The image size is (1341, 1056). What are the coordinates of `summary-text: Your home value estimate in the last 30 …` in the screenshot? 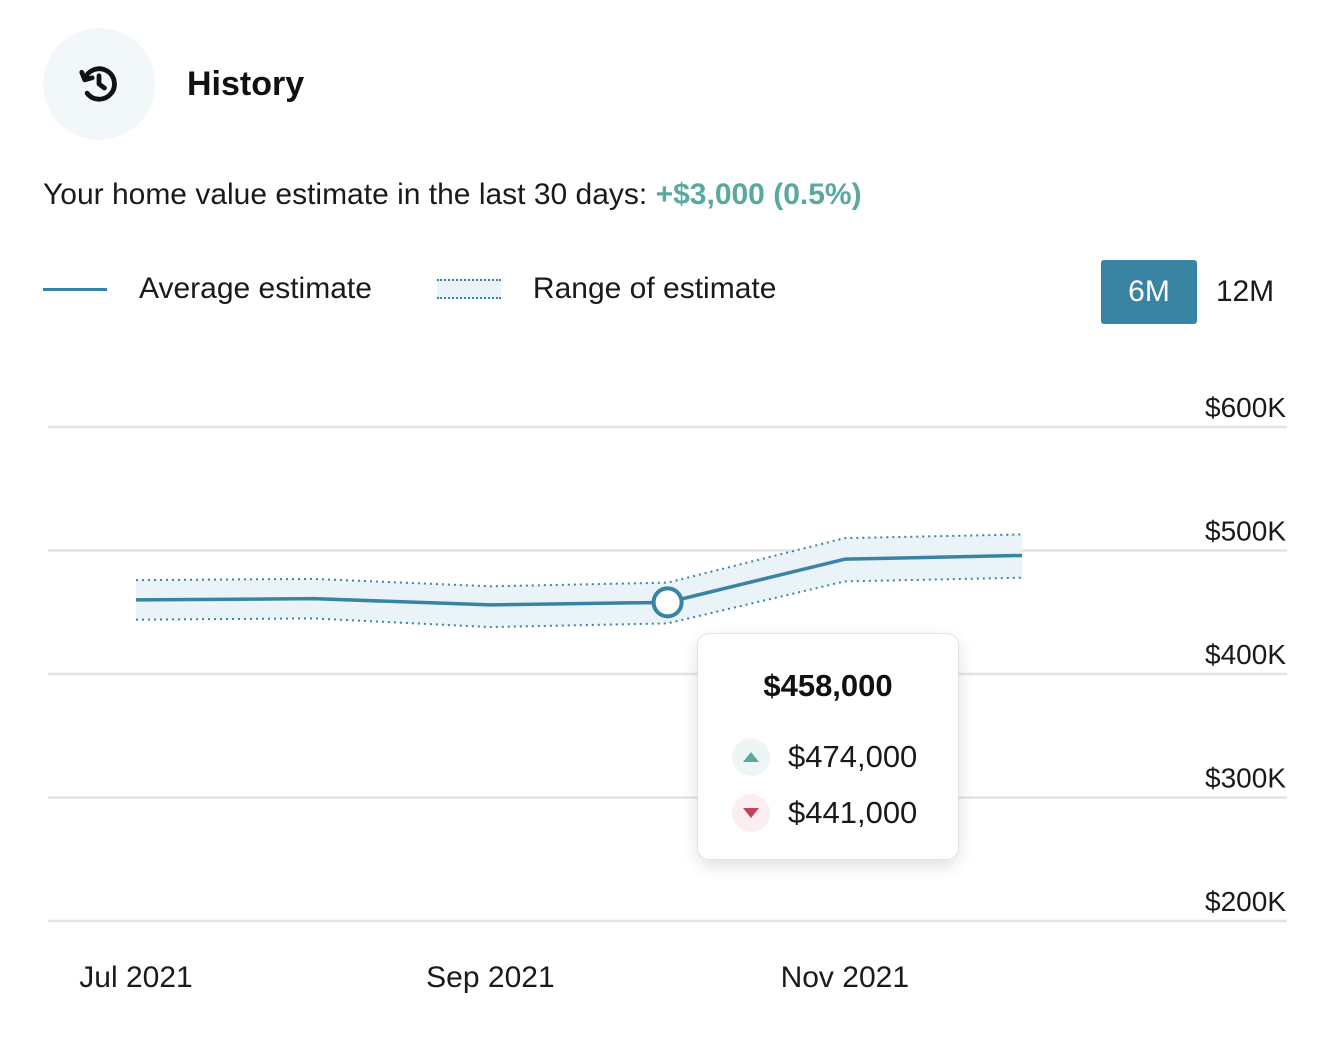 It's located at (345, 194).